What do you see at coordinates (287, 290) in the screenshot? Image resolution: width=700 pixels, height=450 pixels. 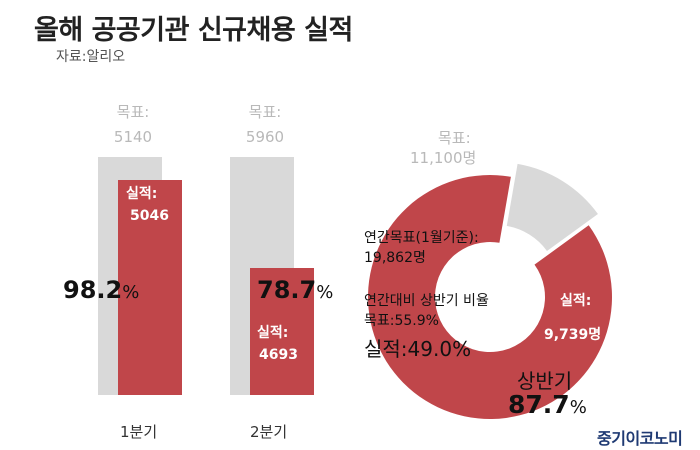 I see `q2-rate-value: 78.7` at bounding box center [287, 290].